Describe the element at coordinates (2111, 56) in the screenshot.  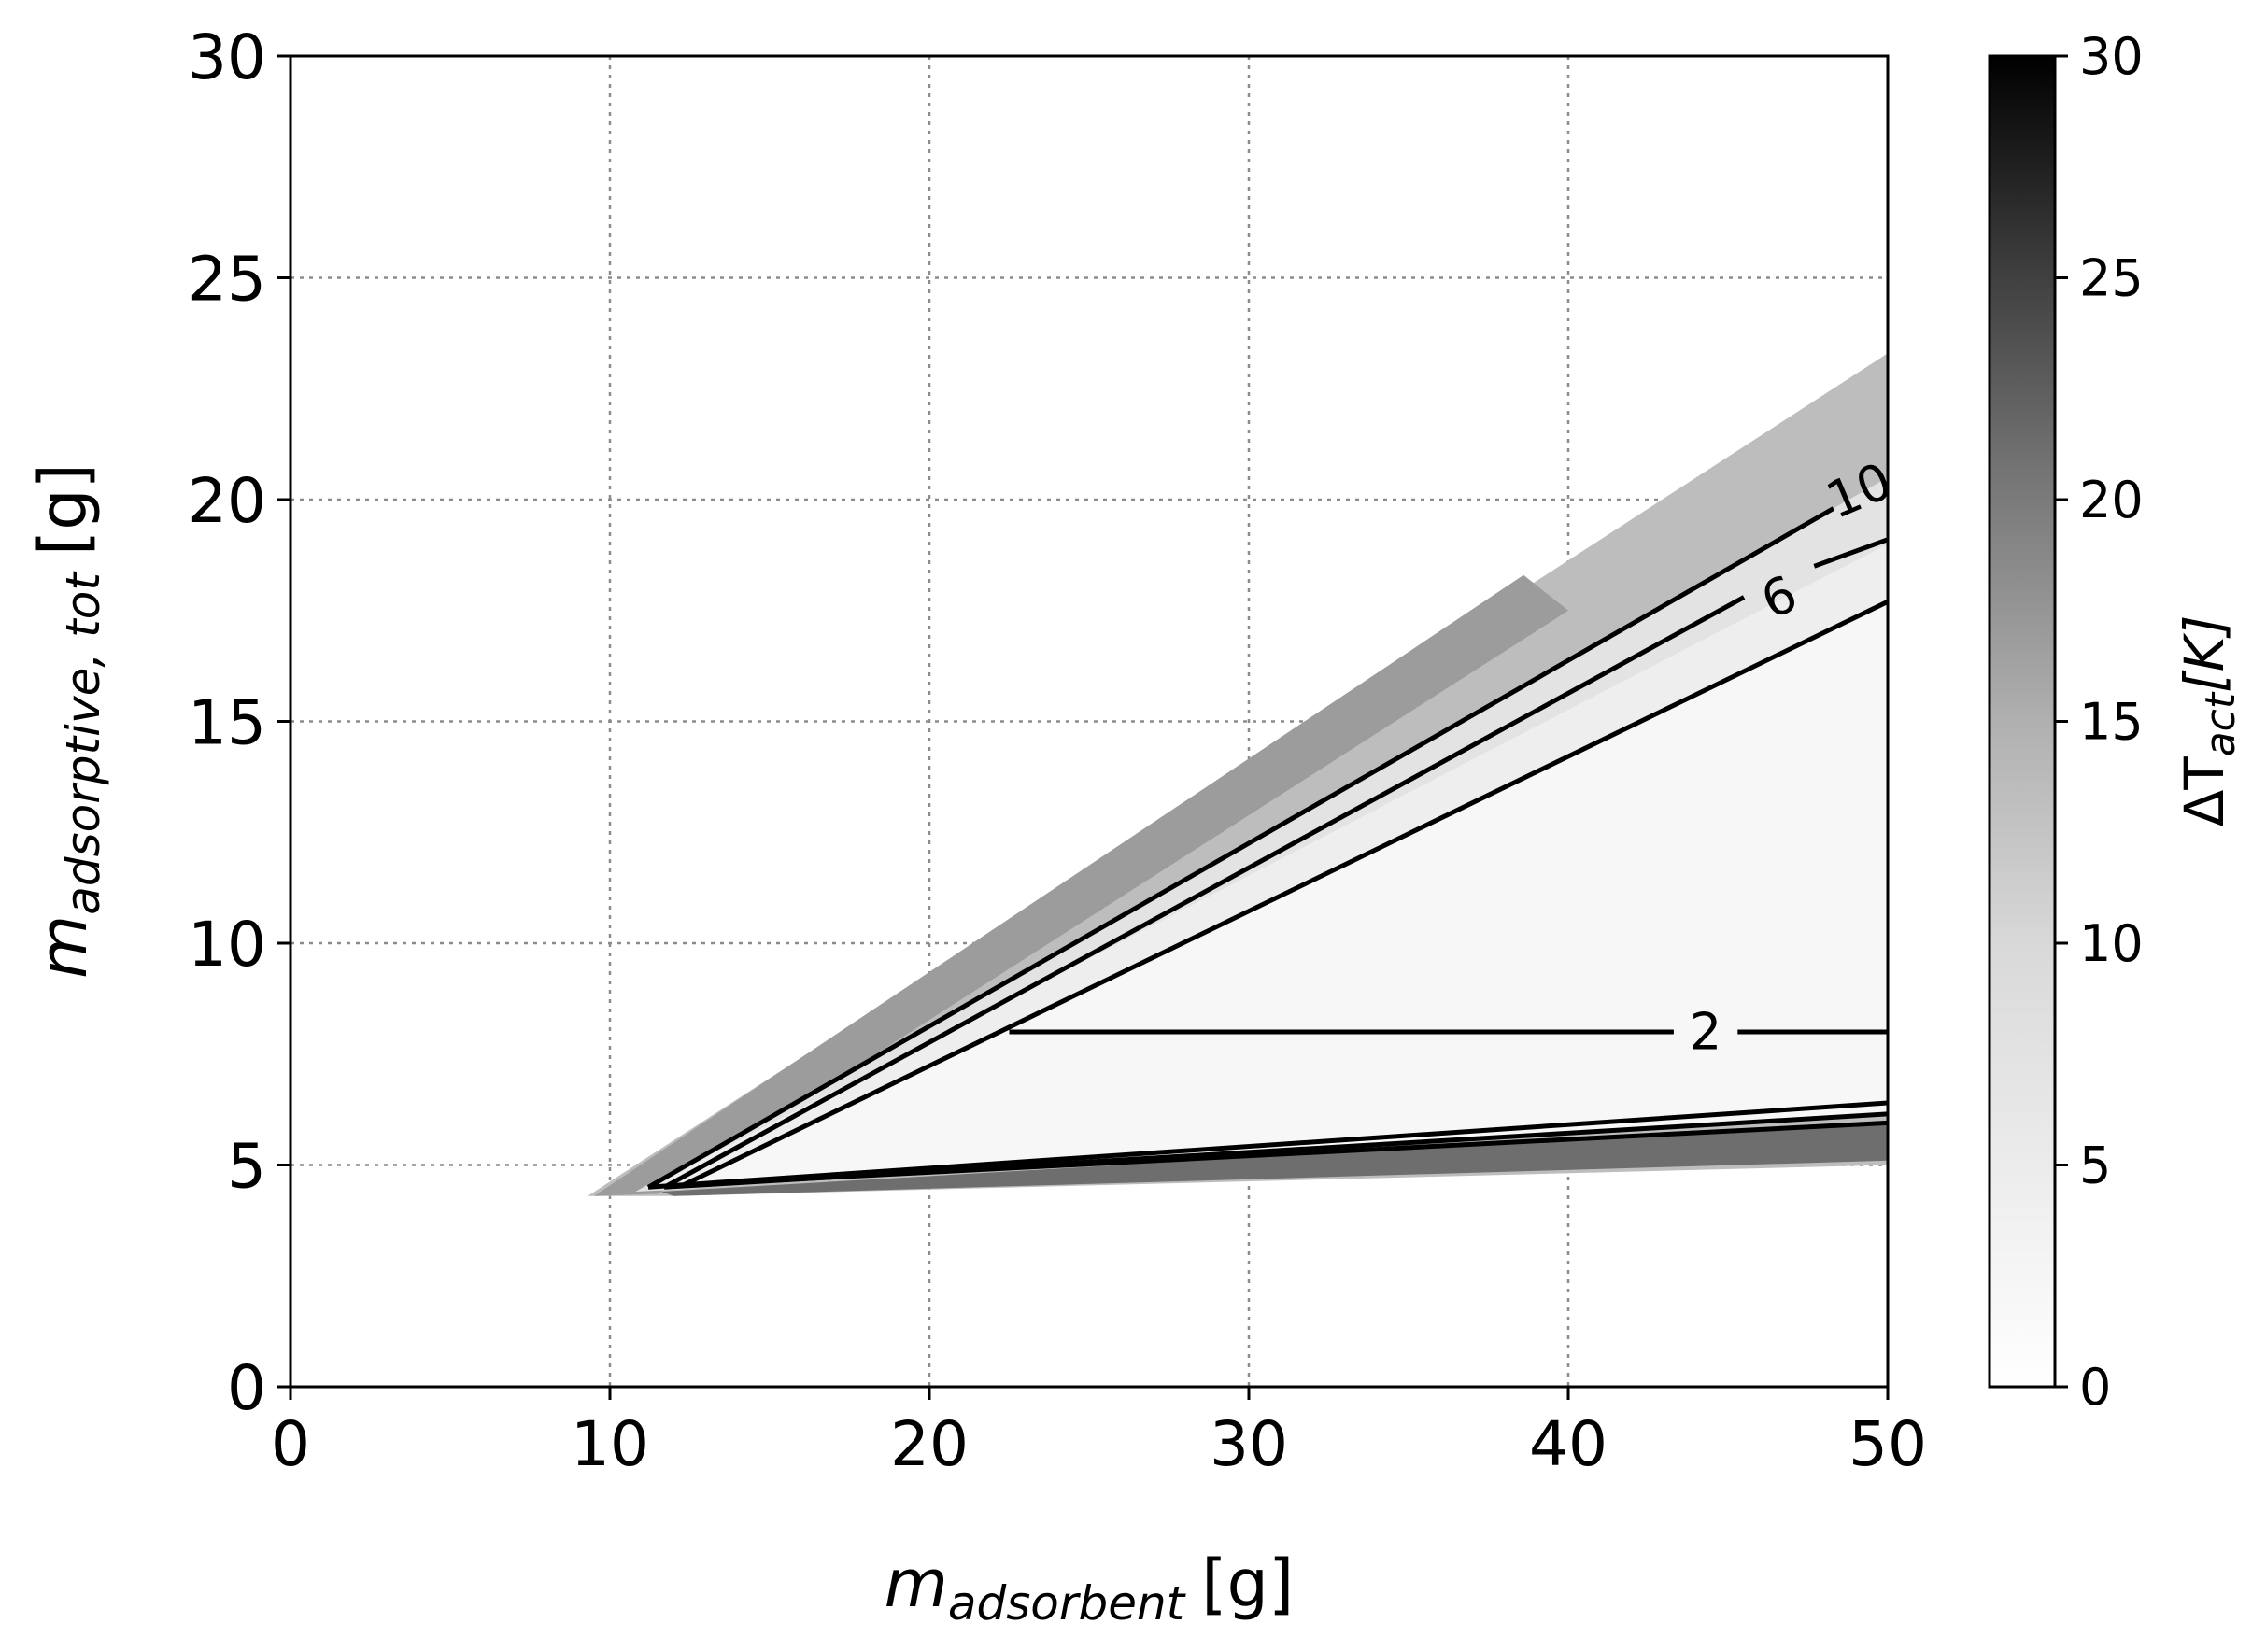
I see `colorbar-tick-label: 30` at that location.